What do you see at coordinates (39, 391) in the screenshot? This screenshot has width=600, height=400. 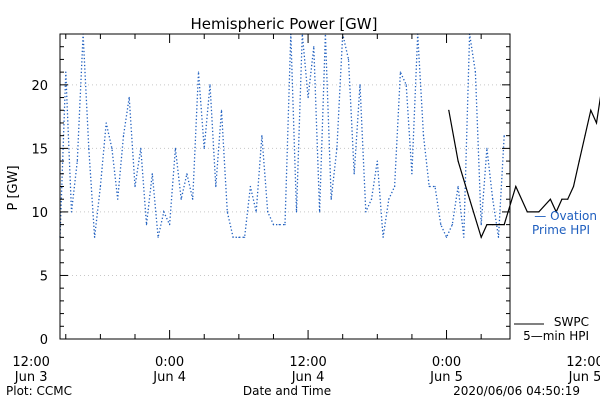 I see `footer-credit: Plot: CCMC` at bounding box center [39, 391].